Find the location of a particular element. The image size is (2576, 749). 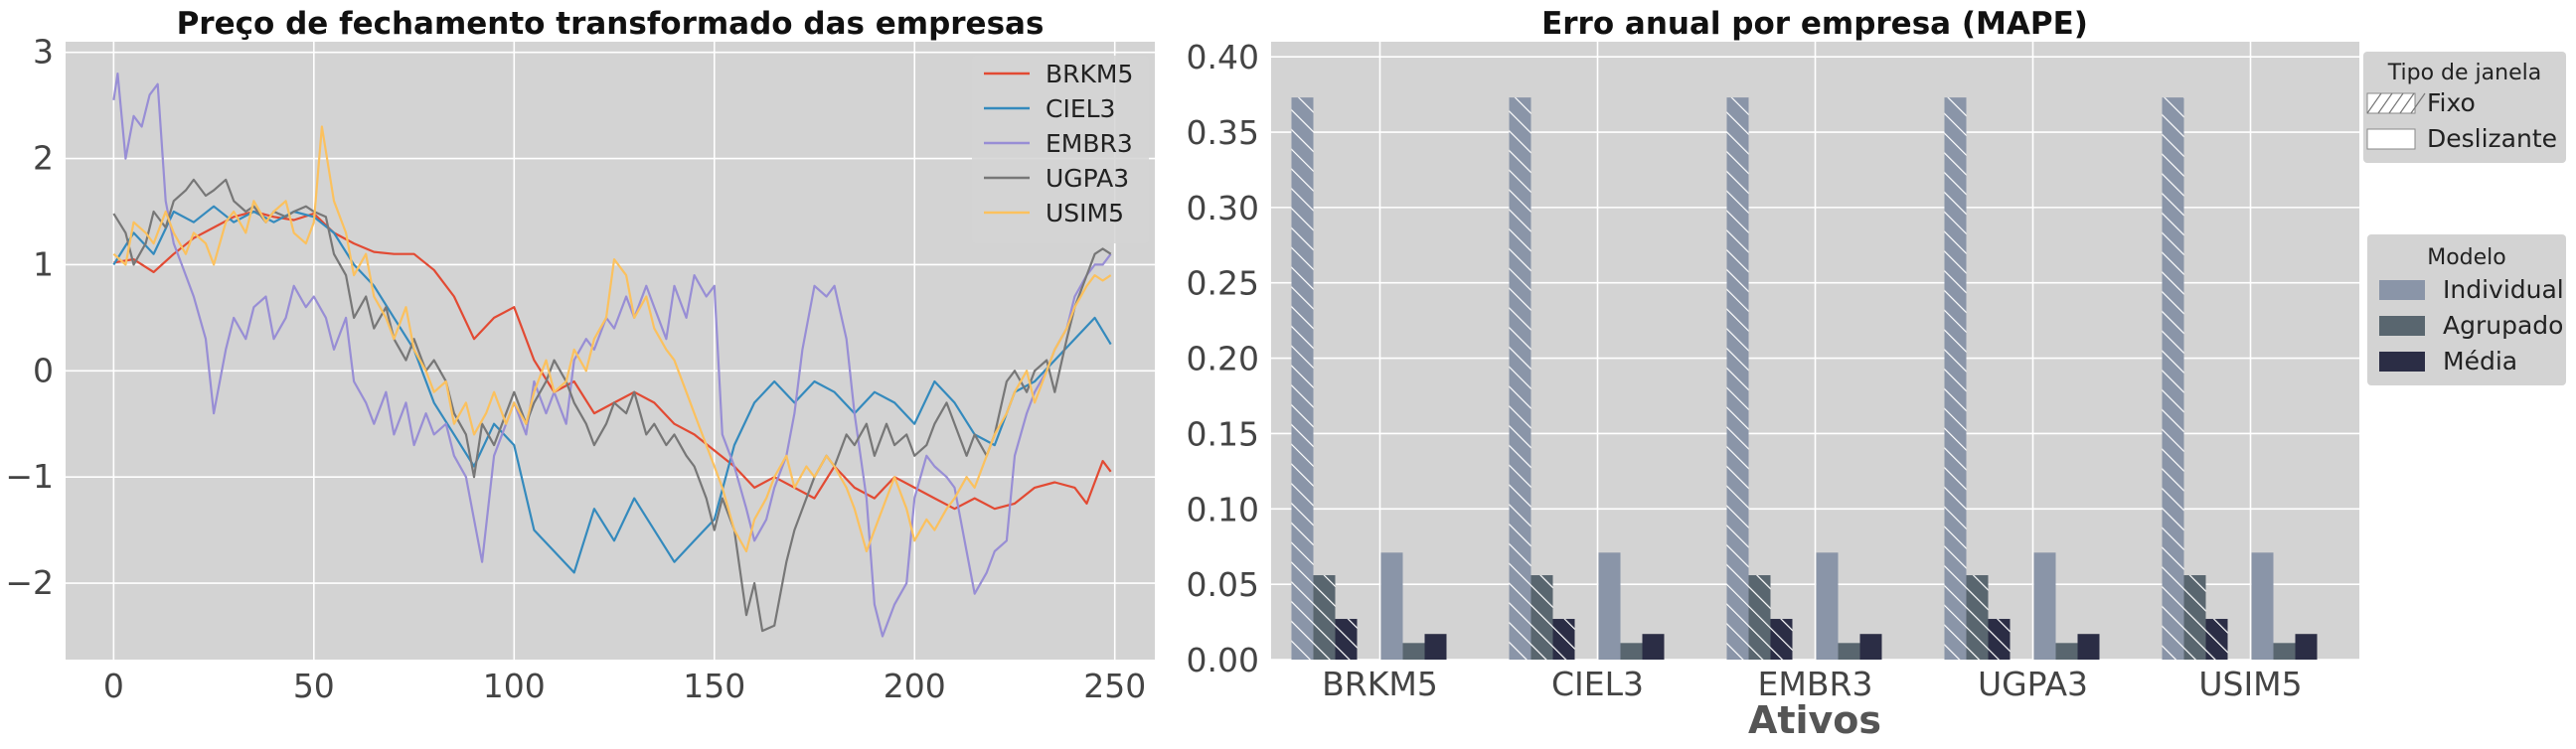

legend-model-title: Modelo is located at coordinates (2466, 257).